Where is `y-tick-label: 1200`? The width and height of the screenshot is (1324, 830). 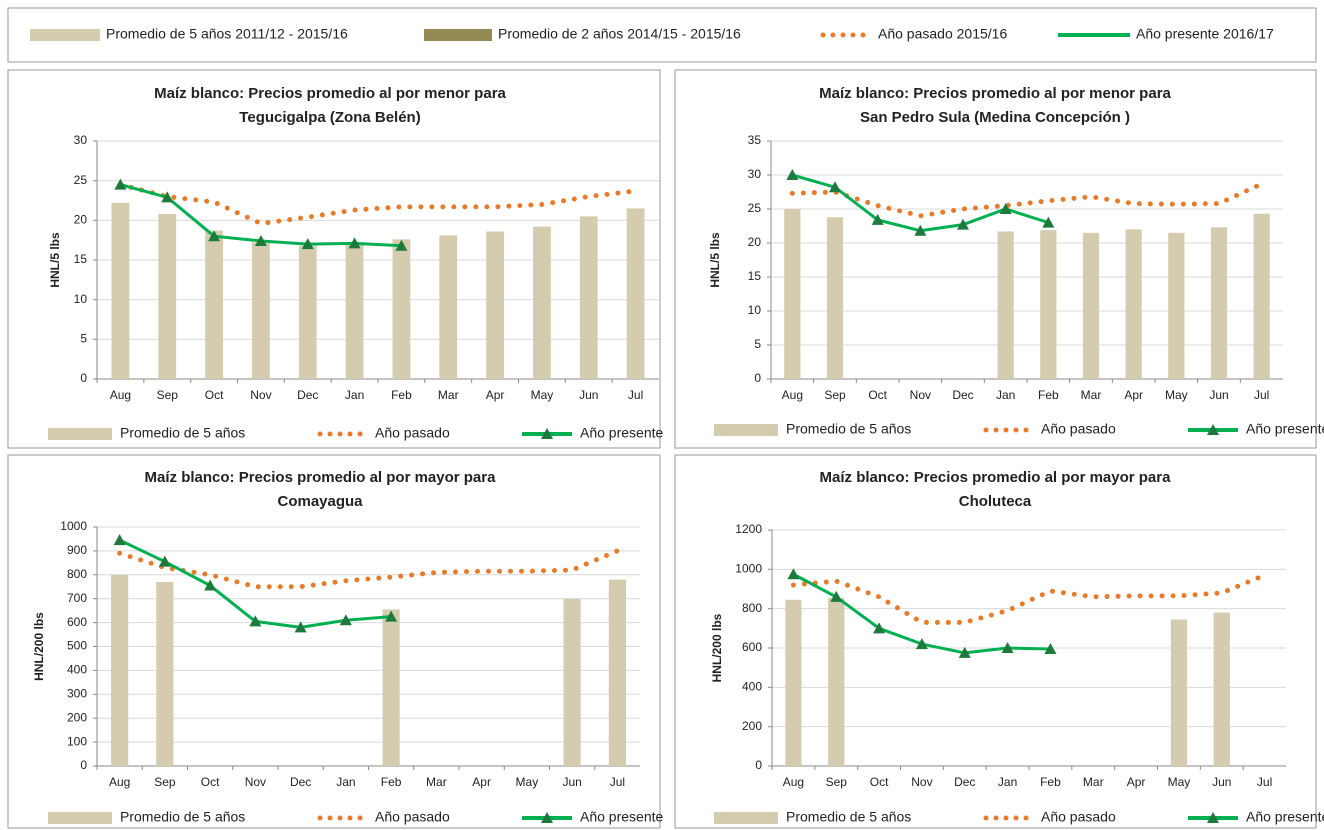
y-tick-label: 1200 is located at coordinates (748, 529).